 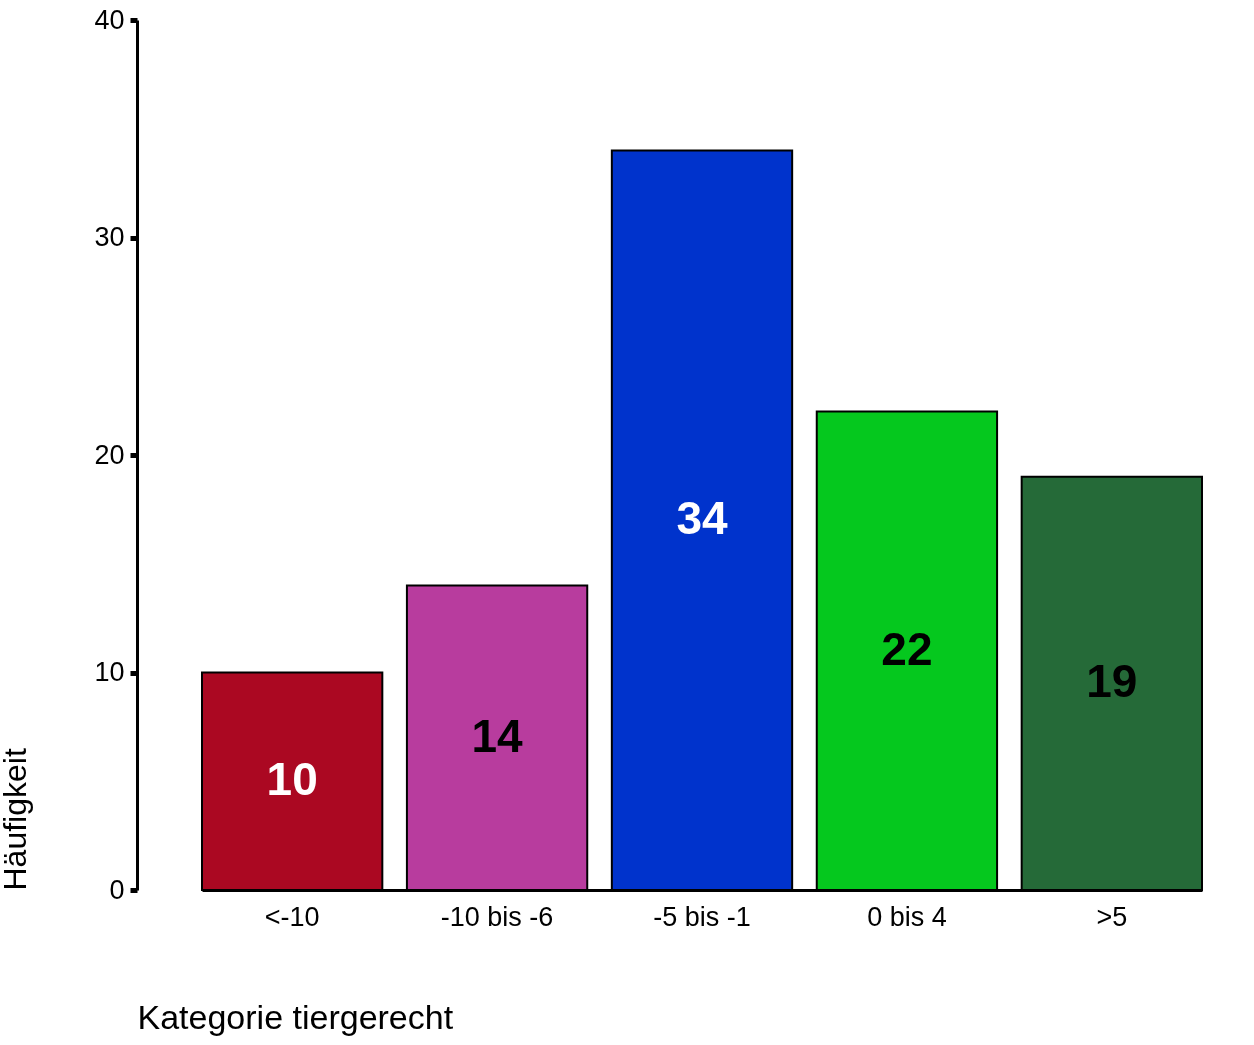 I want to click on data-label: 10, so click(x=292, y=779).